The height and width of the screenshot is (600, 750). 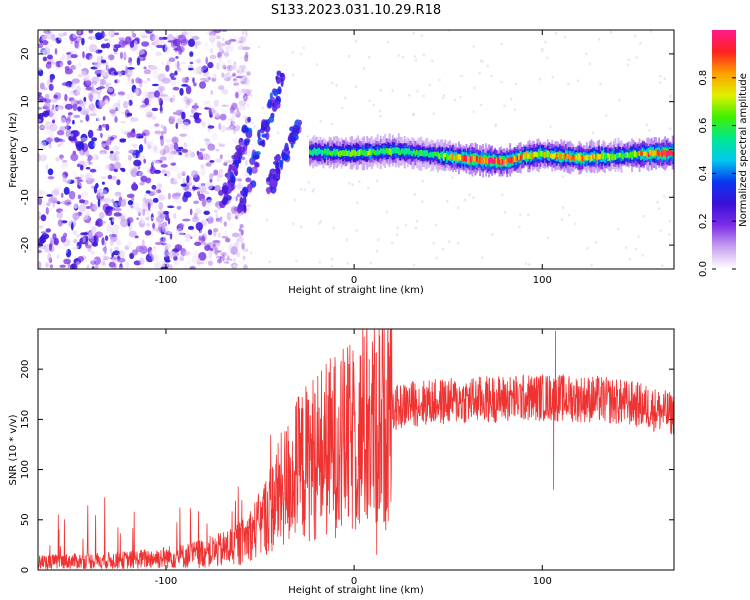 I want to click on snr-ytick-label: 0, so click(x=25, y=570).